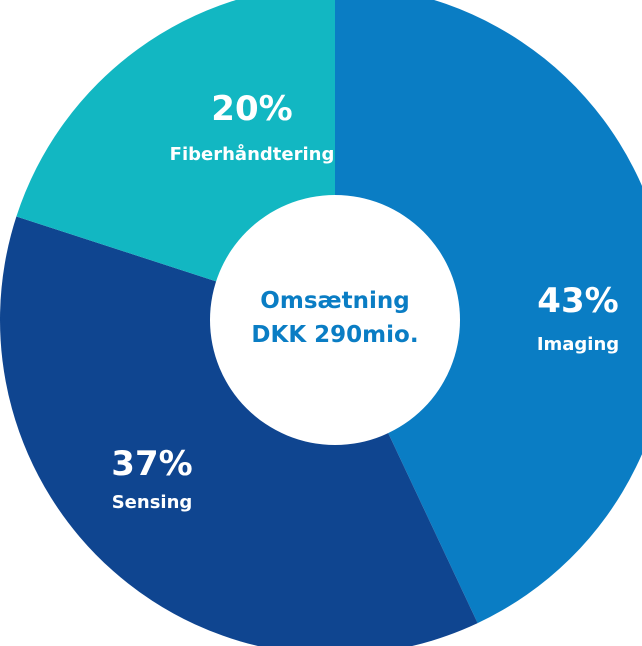 This screenshot has height=646, width=642. What do you see at coordinates (252, 154) in the screenshot?
I see `slice-name-label: Fiberhåndtering` at bounding box center [252, 154].